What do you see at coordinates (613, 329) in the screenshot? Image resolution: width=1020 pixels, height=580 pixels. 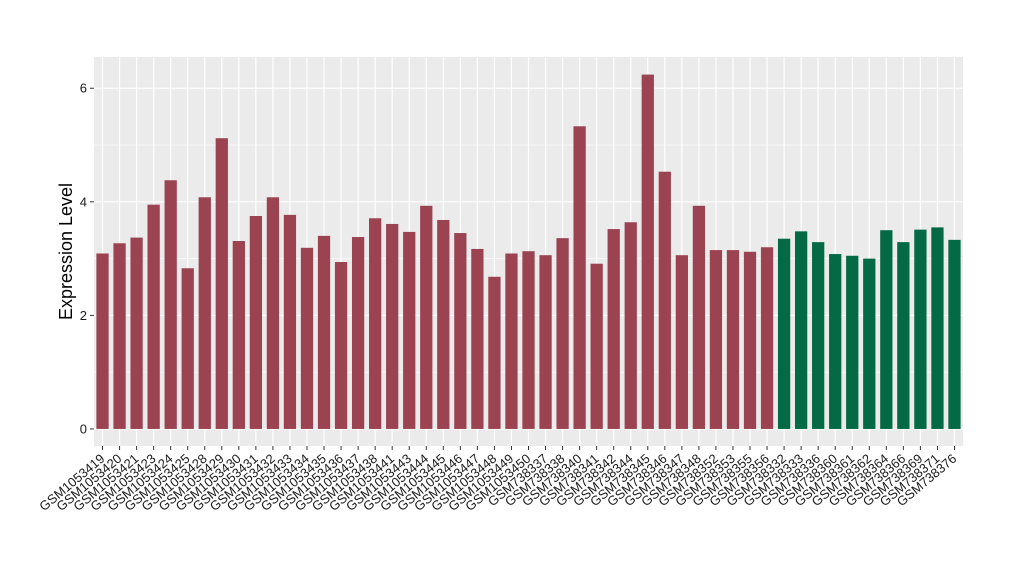 I see `bar-GSM738342` at bounding box center [613, 329].